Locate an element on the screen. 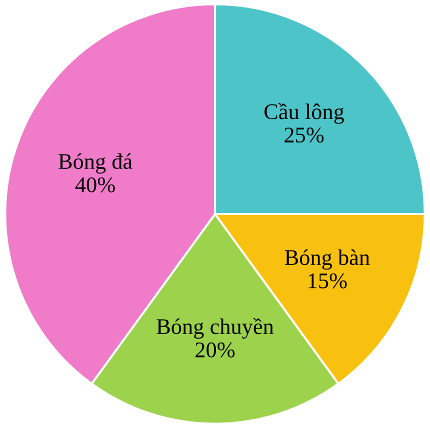  slice-label: Bóng đá is located at coordinates (95, 163).